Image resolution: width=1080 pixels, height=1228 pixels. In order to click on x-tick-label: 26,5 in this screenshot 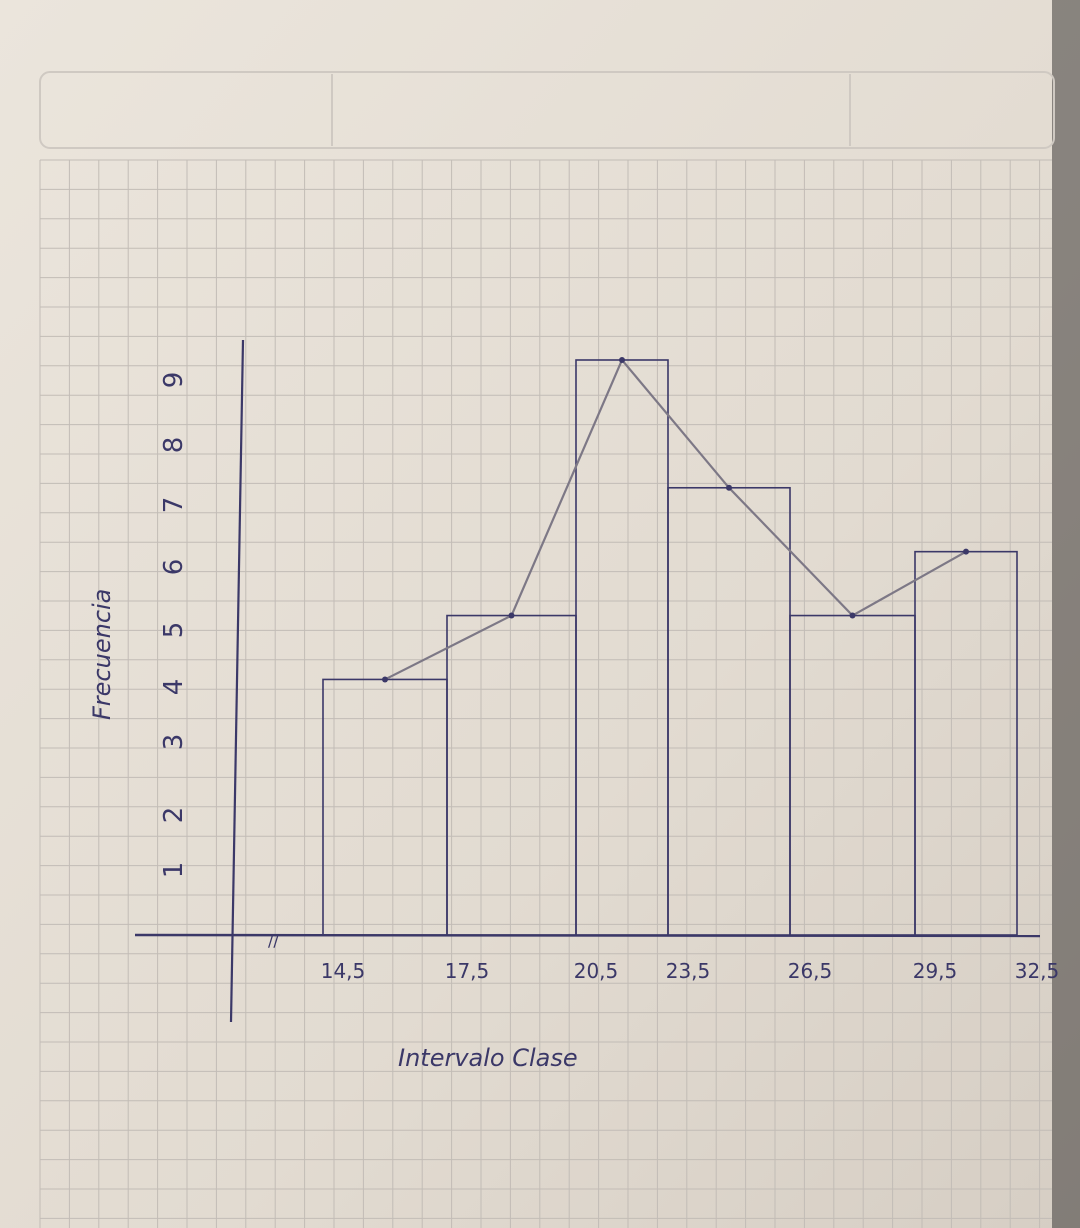, I will do `click(810, 971)`.